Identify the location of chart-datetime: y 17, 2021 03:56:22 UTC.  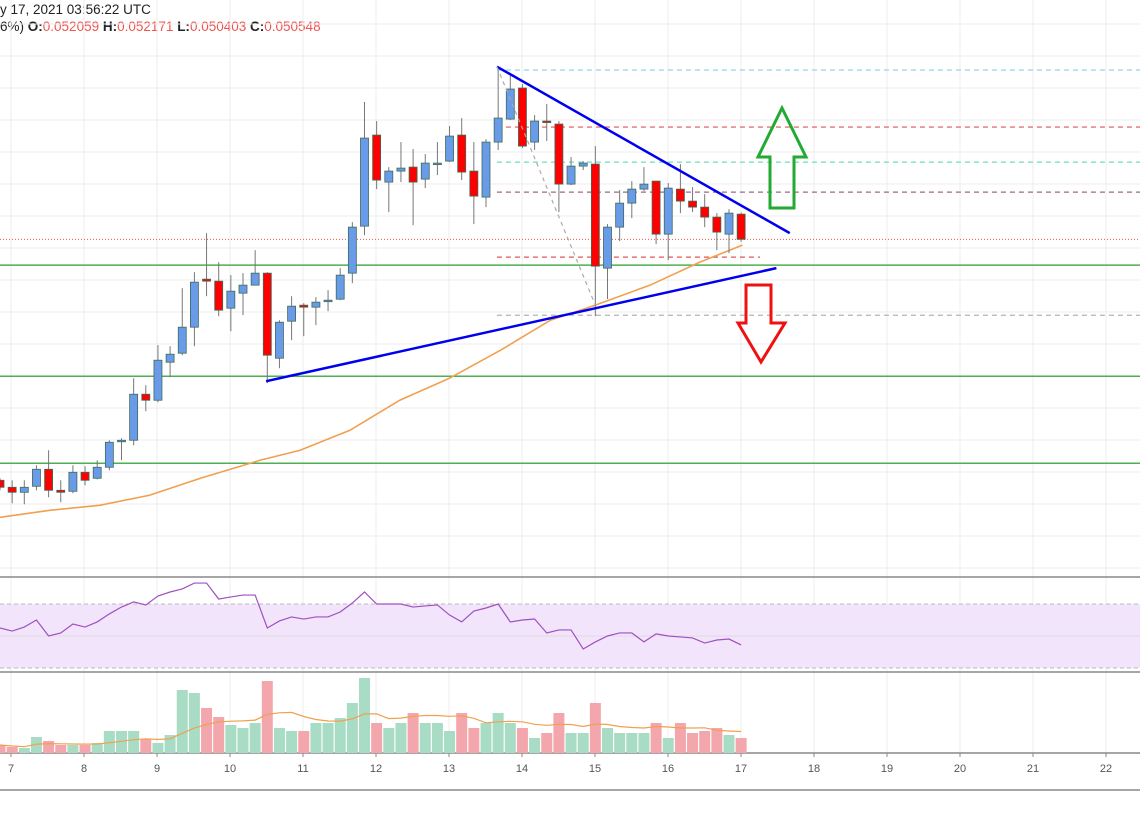
(75, 9).